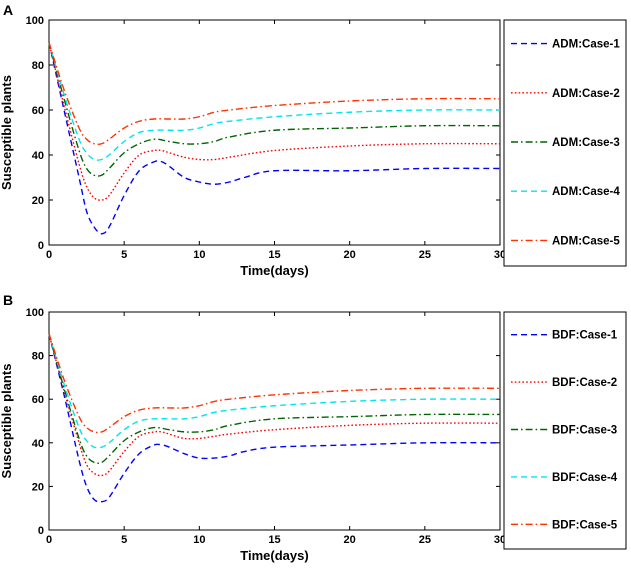 This screenshot has height=577, width=631. I want to click on legend-label-5: ADM:Case-5, so click(586, 241).